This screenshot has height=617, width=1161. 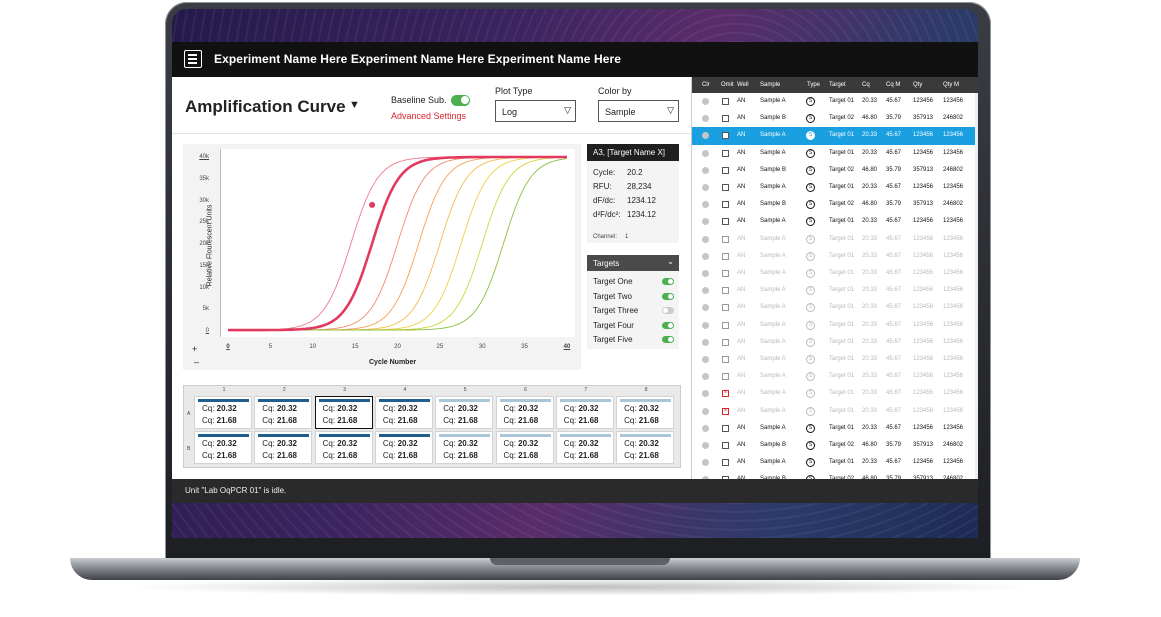 What do you see at coordinates (535, 111) in the screenshot?
I see `plot-type-select: Log ▽` at bounding box center [535, 111].